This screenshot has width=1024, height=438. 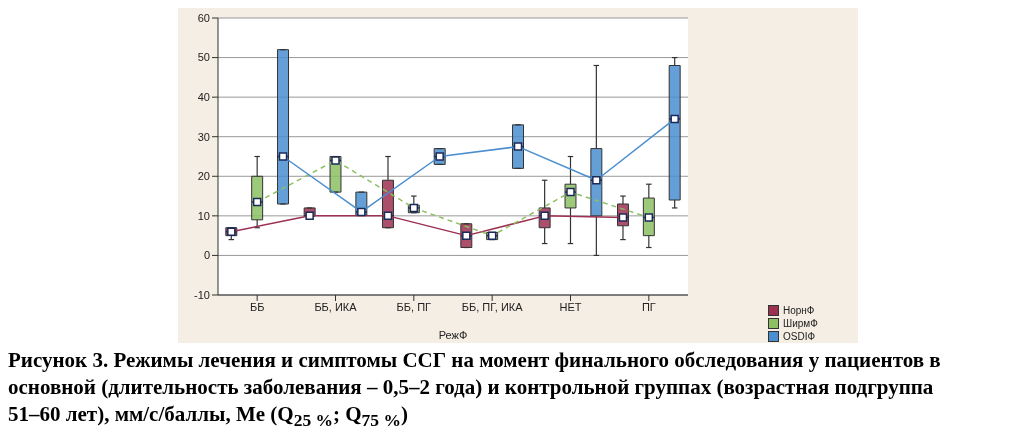 I want to click on x-tick-label: ПГ, so click(x=648, y=306).